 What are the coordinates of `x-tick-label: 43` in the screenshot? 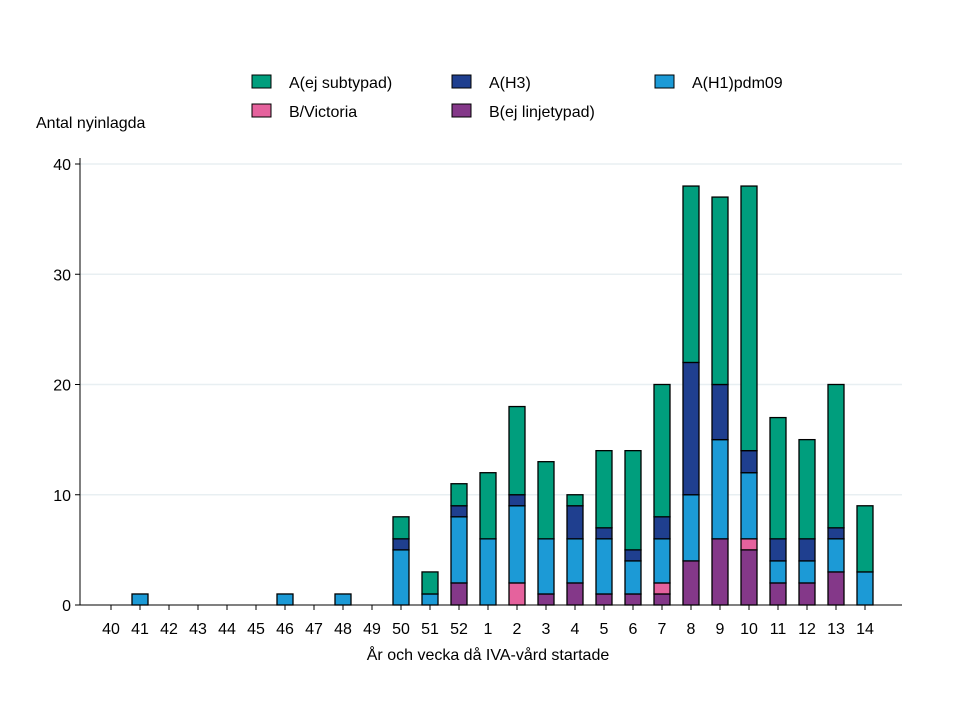 It's located at (198, 629).